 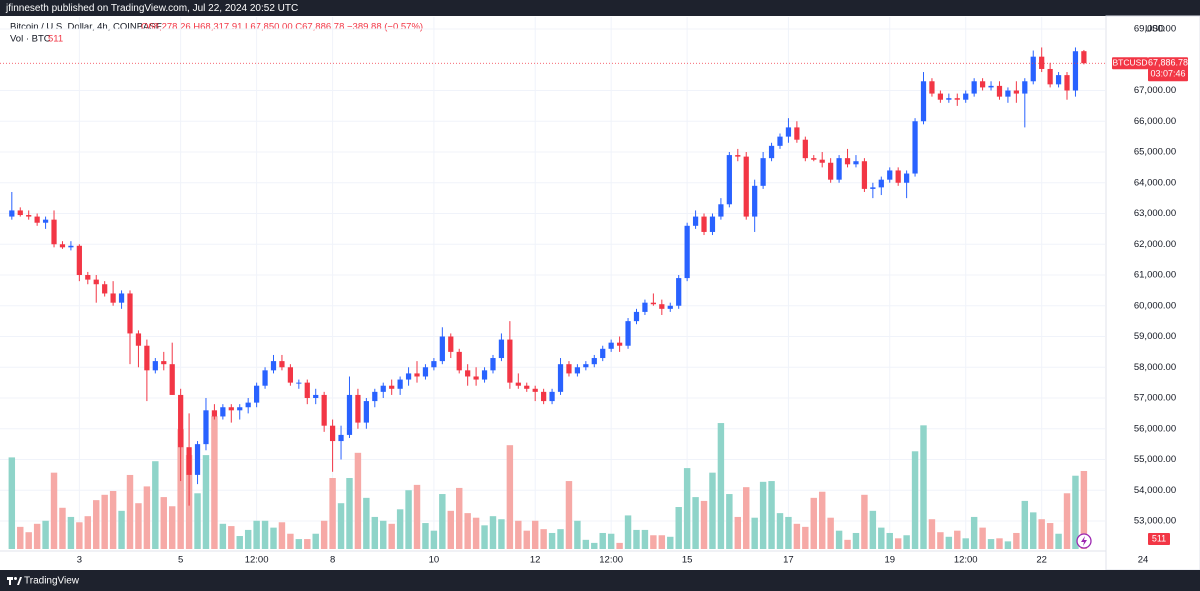 What do you see at coordinates (889, 560) in the screenshot?
I see `x-tick-label: 19` at bounding box center [889, 560].